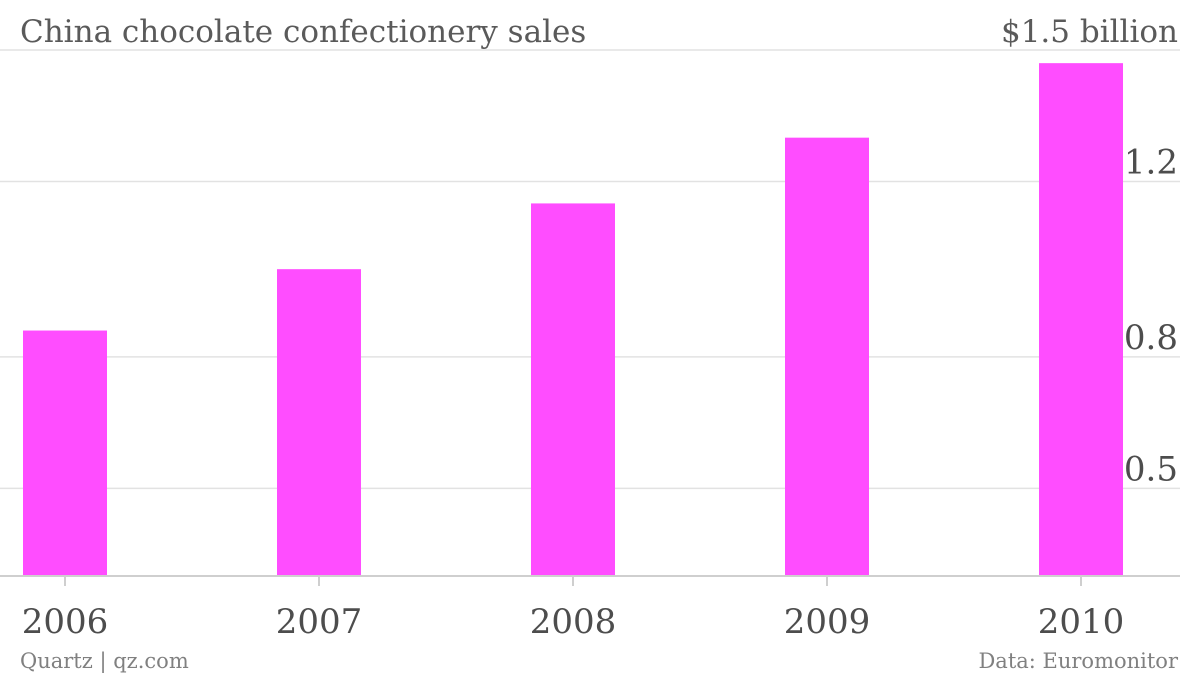  What do you see at coordinates (303, 32) in the screenshot?
I see `chart-title: China chocolate confectionery sales` at bounding box center [303, 32].